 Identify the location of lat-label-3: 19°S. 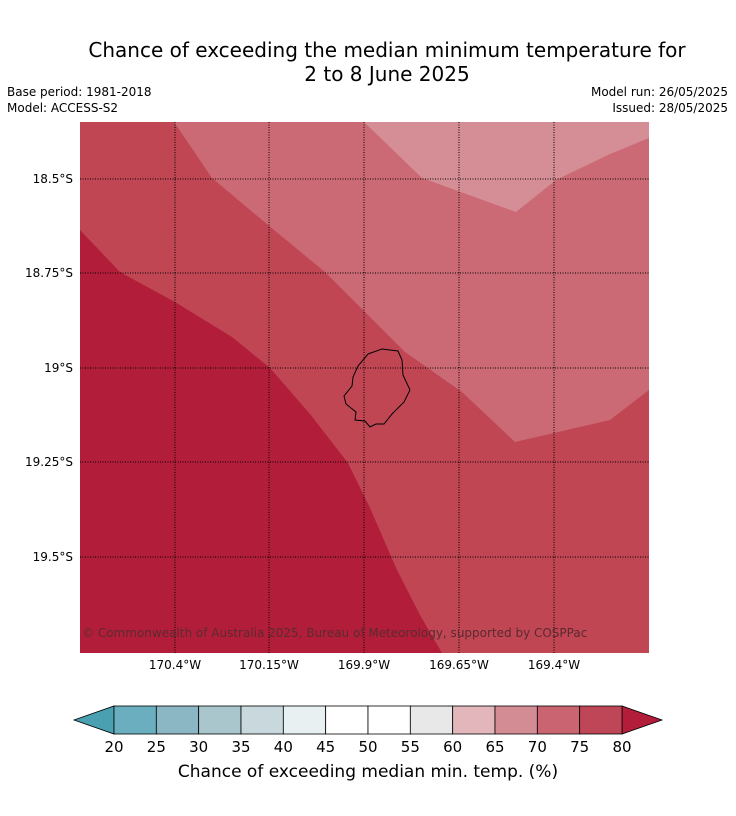
(58, 368).